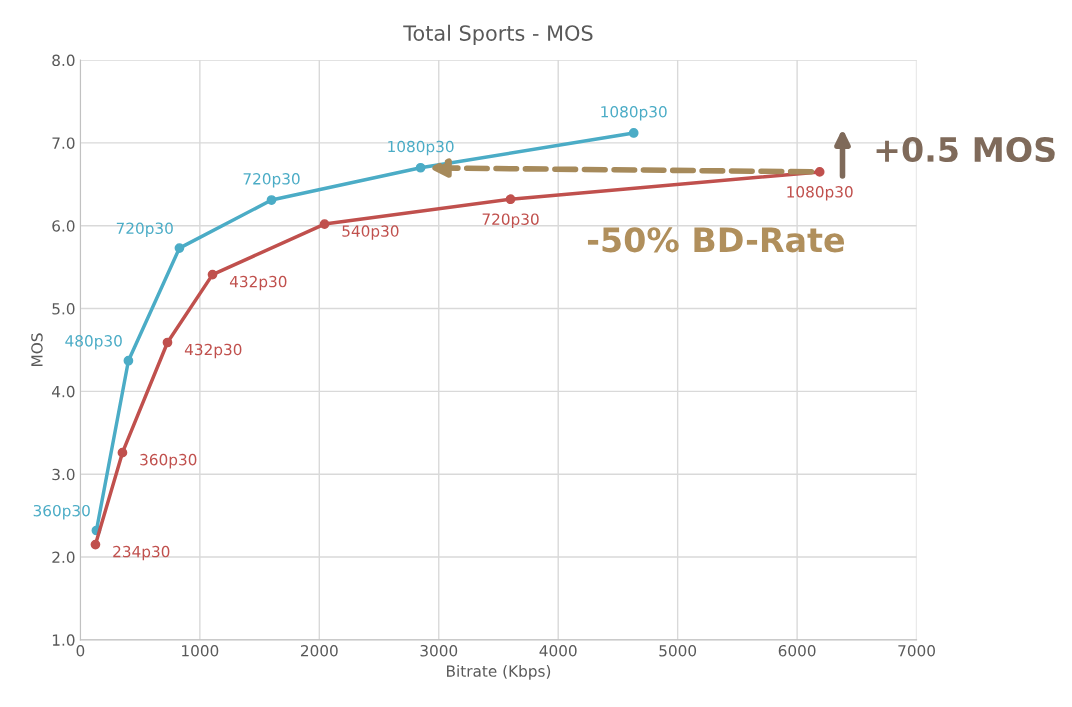 The width and height of the screenshot is (1072, 707). I want to click on chart-title: Total Sports - MOS, so click(498, 34).